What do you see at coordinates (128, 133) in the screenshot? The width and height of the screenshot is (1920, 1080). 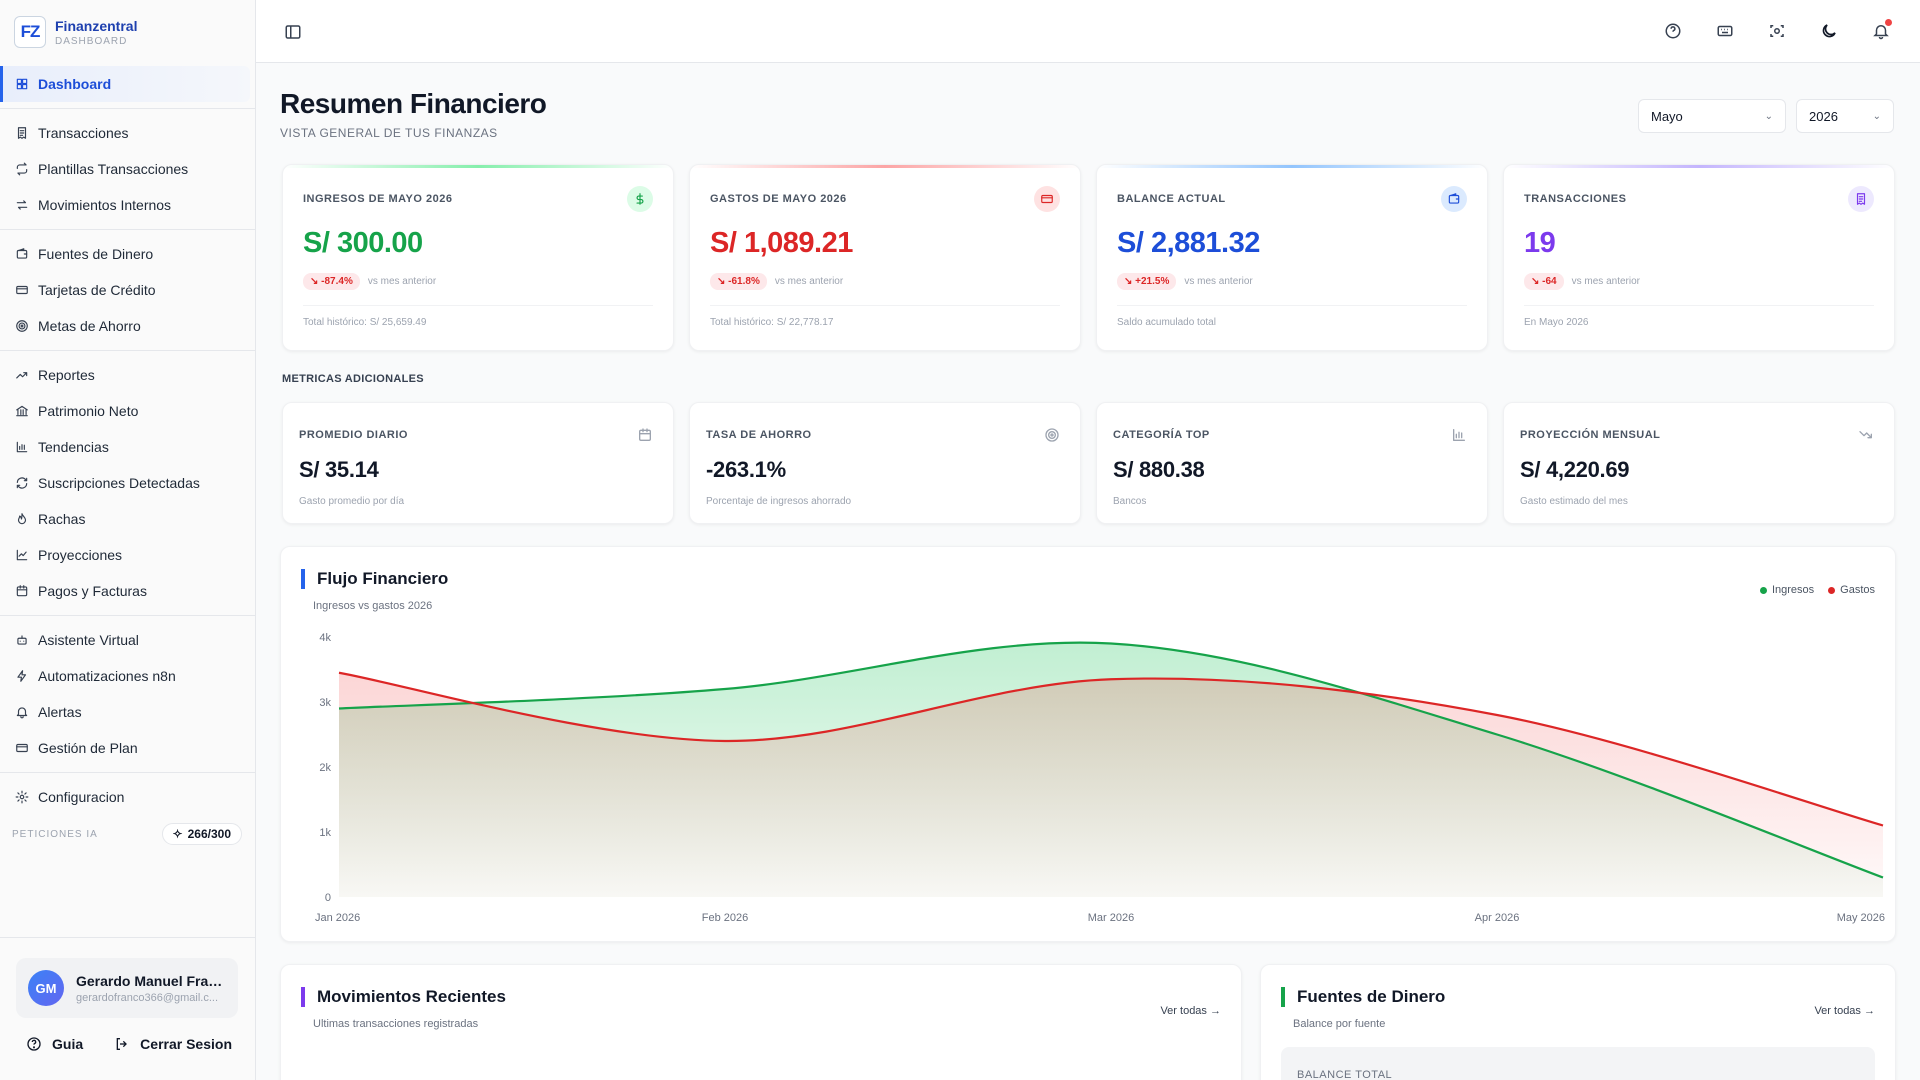 I see `sidebar-item-transacciones: Transacciones` at bounding box center [128, 133].